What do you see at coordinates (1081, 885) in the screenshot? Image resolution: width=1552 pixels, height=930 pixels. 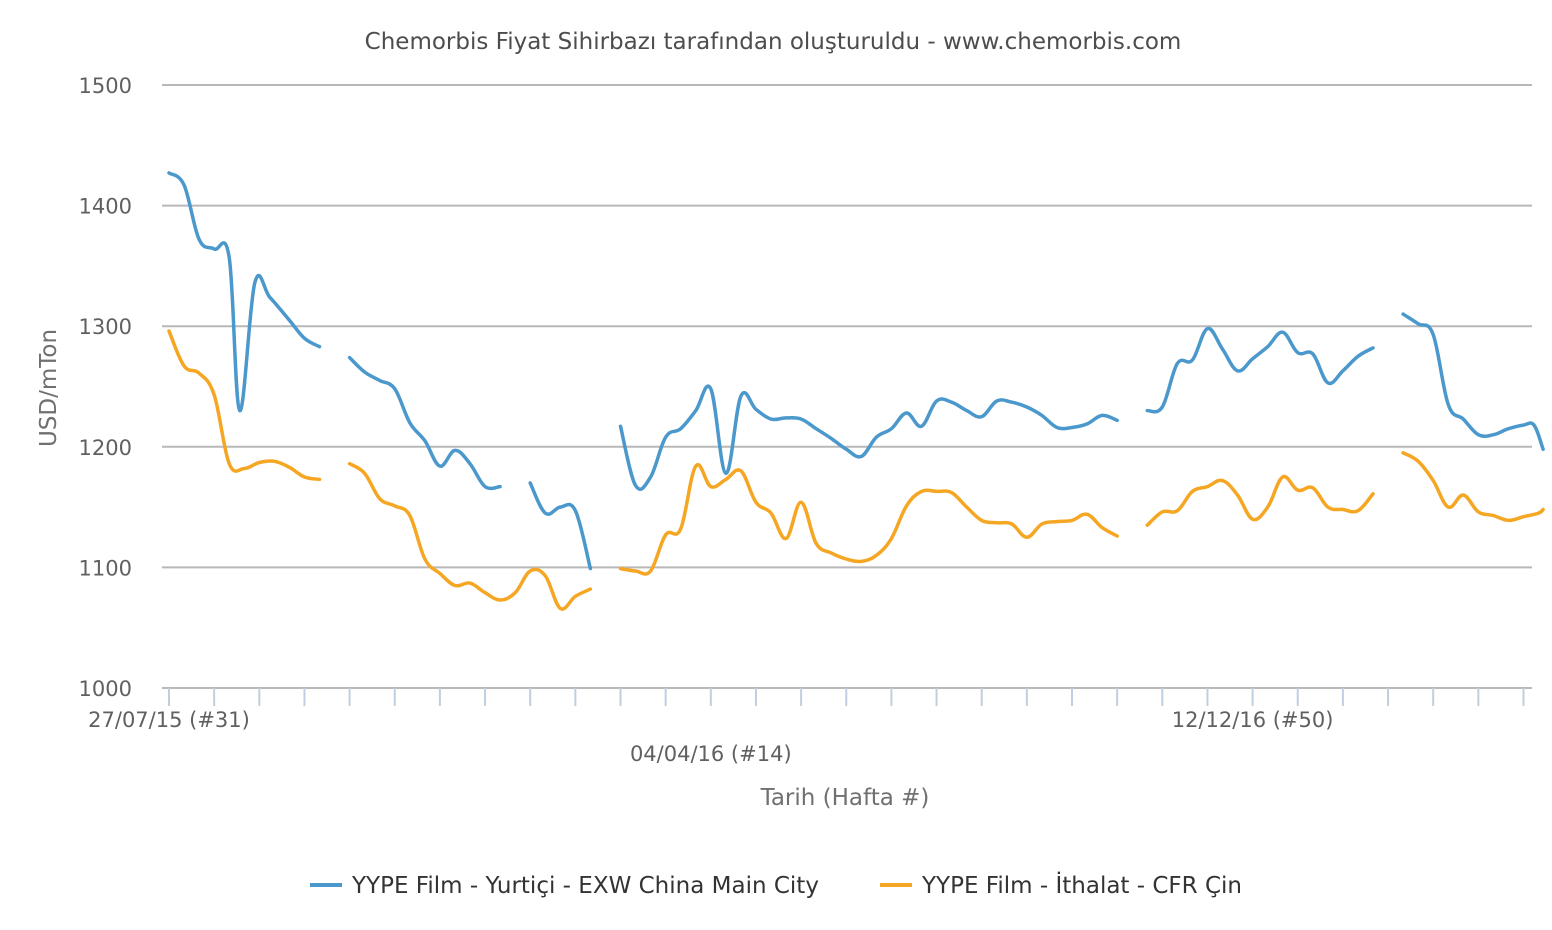 I see `legend-label-series-2: YYPE Film - İthalat - CFR Çin` at bounding box center [1081, 885].